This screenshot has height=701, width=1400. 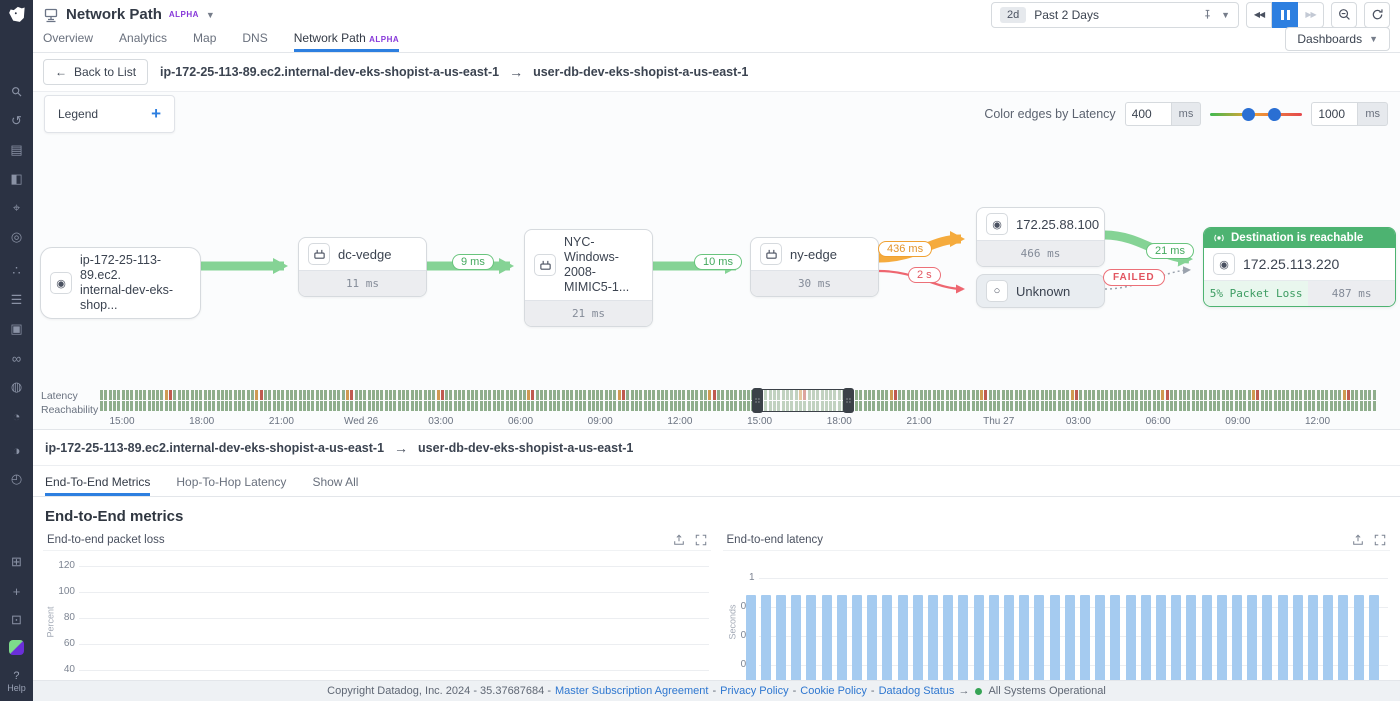 I want to click on rewind-button: ◀◀, so click(x=1259, y=14).